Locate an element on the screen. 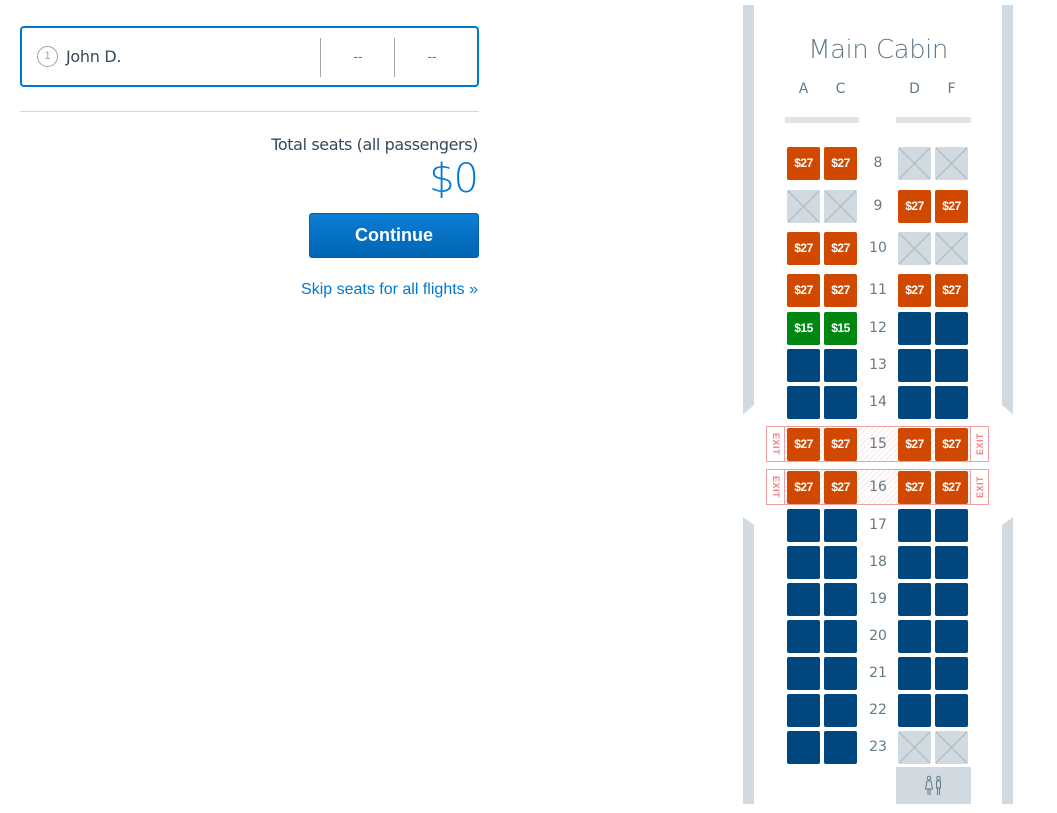 The width and height of the screenshot is (1057, 813). seat-16a: $27 is located at coordinates (803, 487).